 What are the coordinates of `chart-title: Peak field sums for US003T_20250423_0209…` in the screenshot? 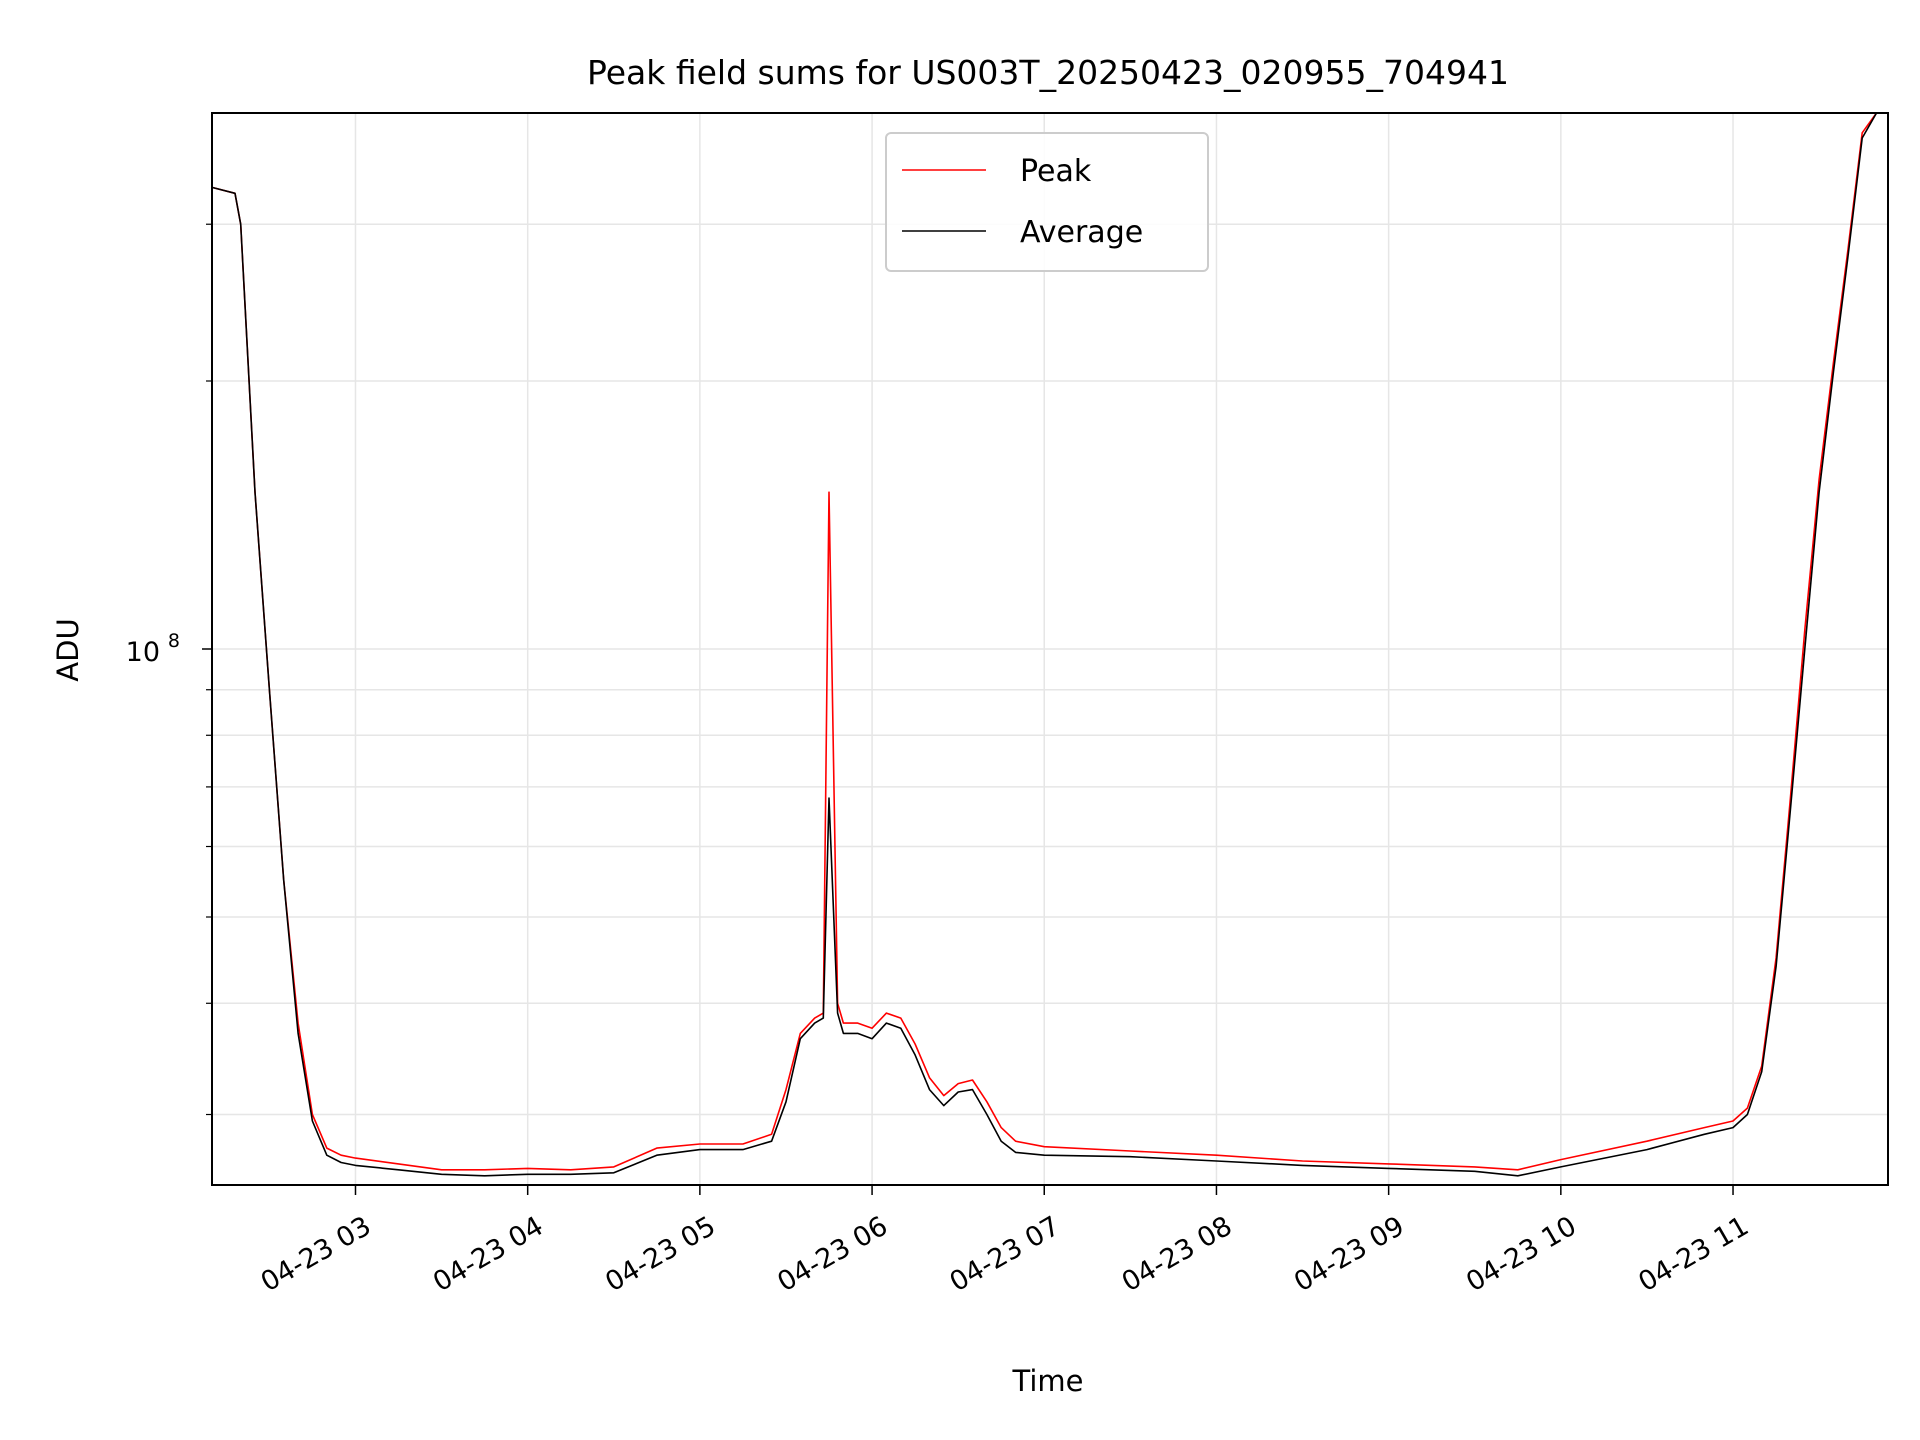 It's located at (1048, 72).